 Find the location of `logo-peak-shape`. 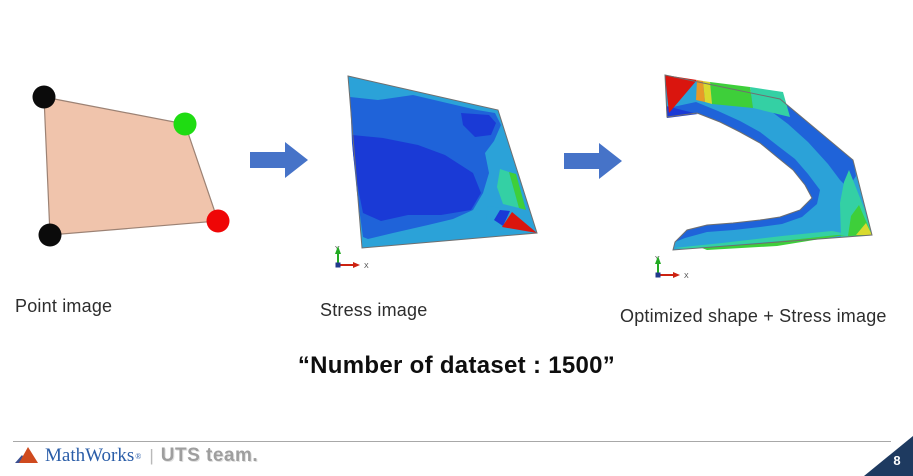

logo-peak-shape is located at coordinates (28, 455).